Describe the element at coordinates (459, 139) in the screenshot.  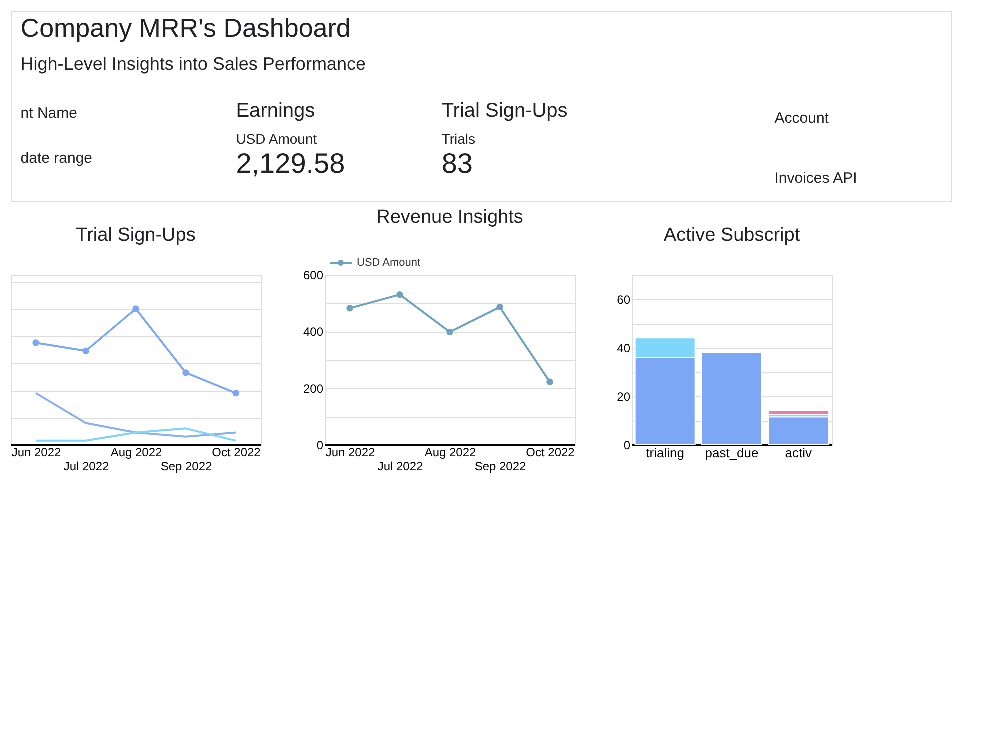
I see `text: Trials` at that location.